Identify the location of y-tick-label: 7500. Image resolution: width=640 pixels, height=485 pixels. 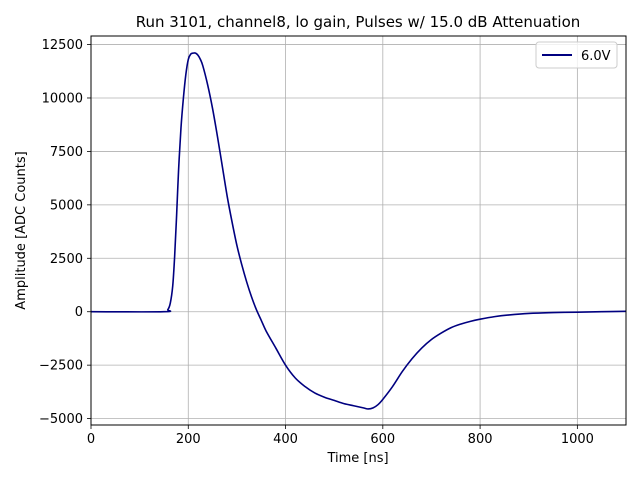
(66, 152).